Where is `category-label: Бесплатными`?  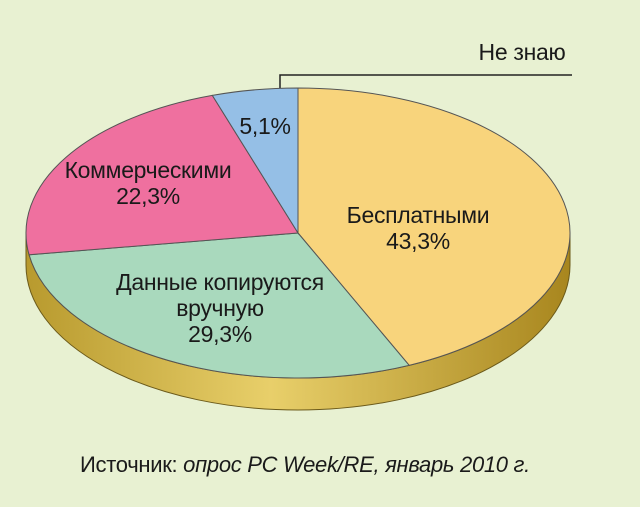 category-label: Бесплатными is located at coordinates (418, 215).